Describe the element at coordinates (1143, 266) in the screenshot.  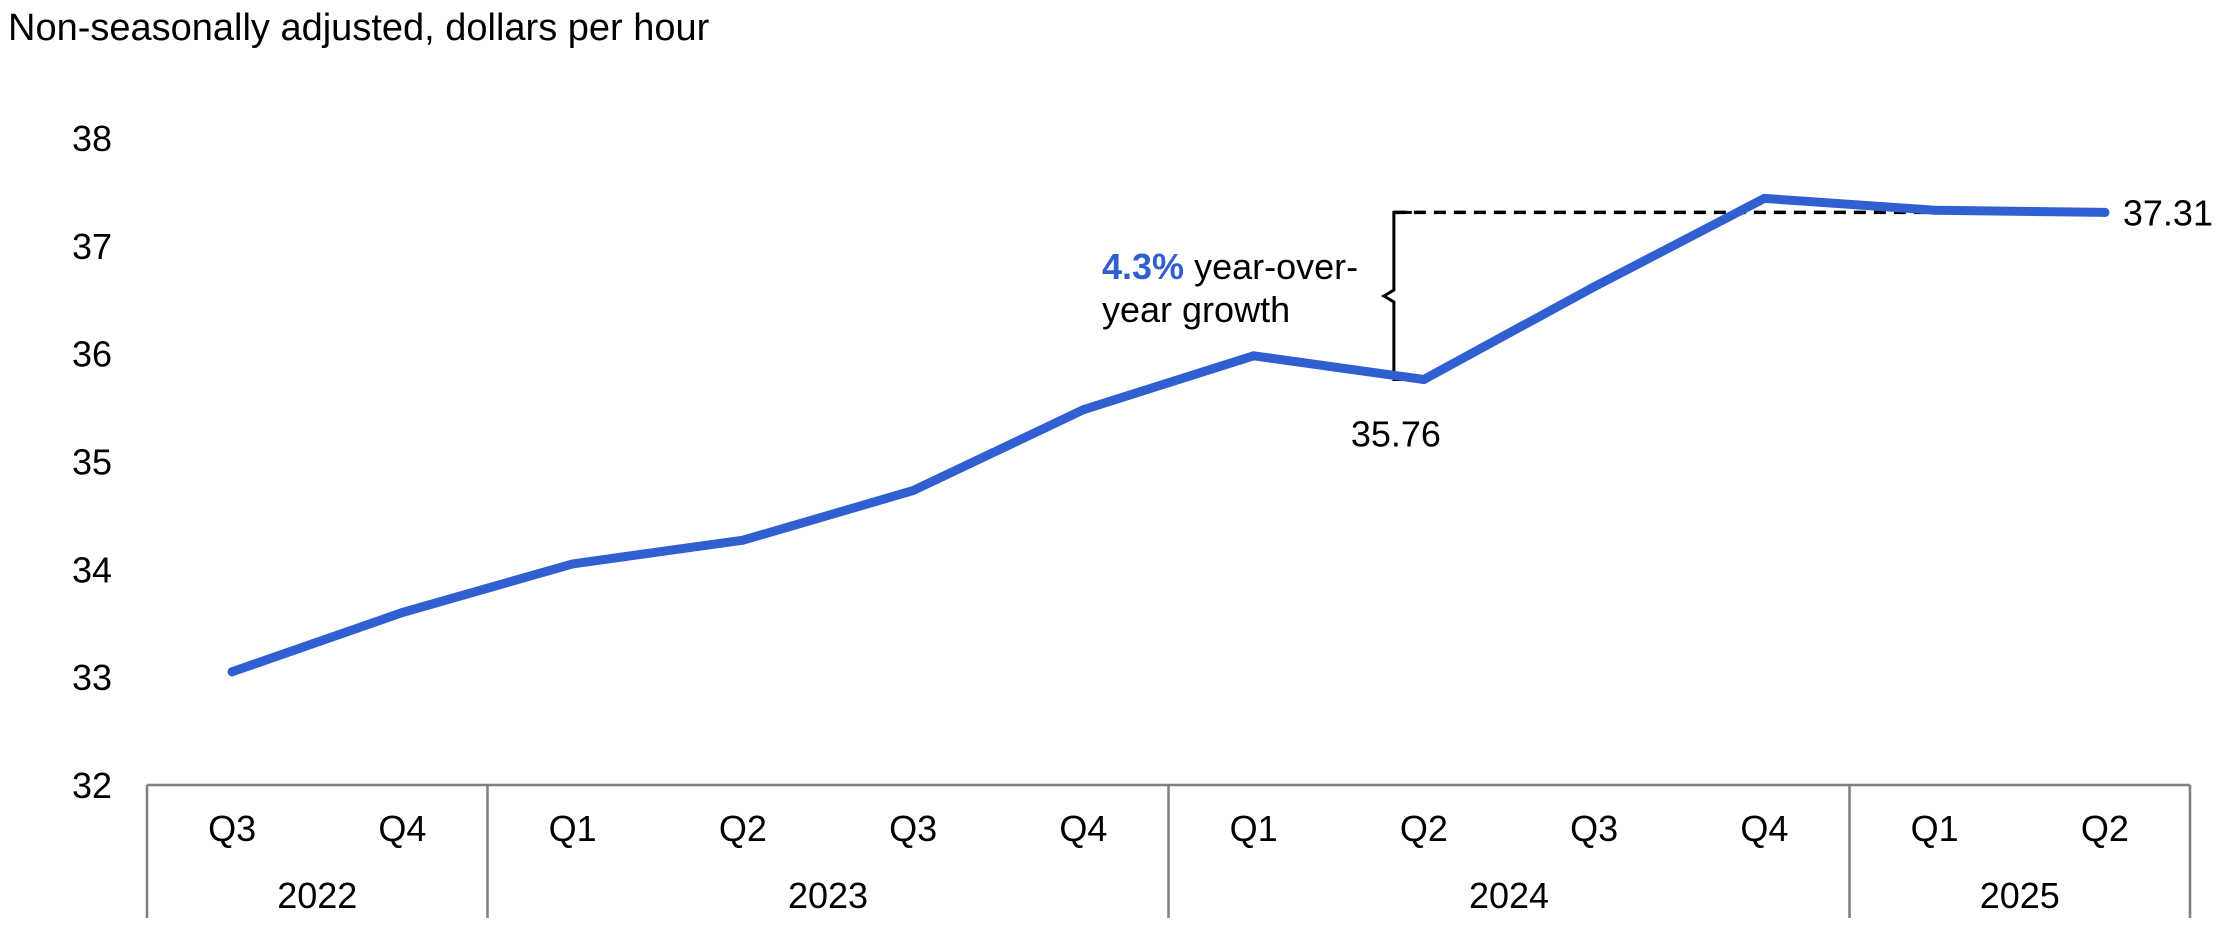
I see `growth-value: 4.3%` at that location.